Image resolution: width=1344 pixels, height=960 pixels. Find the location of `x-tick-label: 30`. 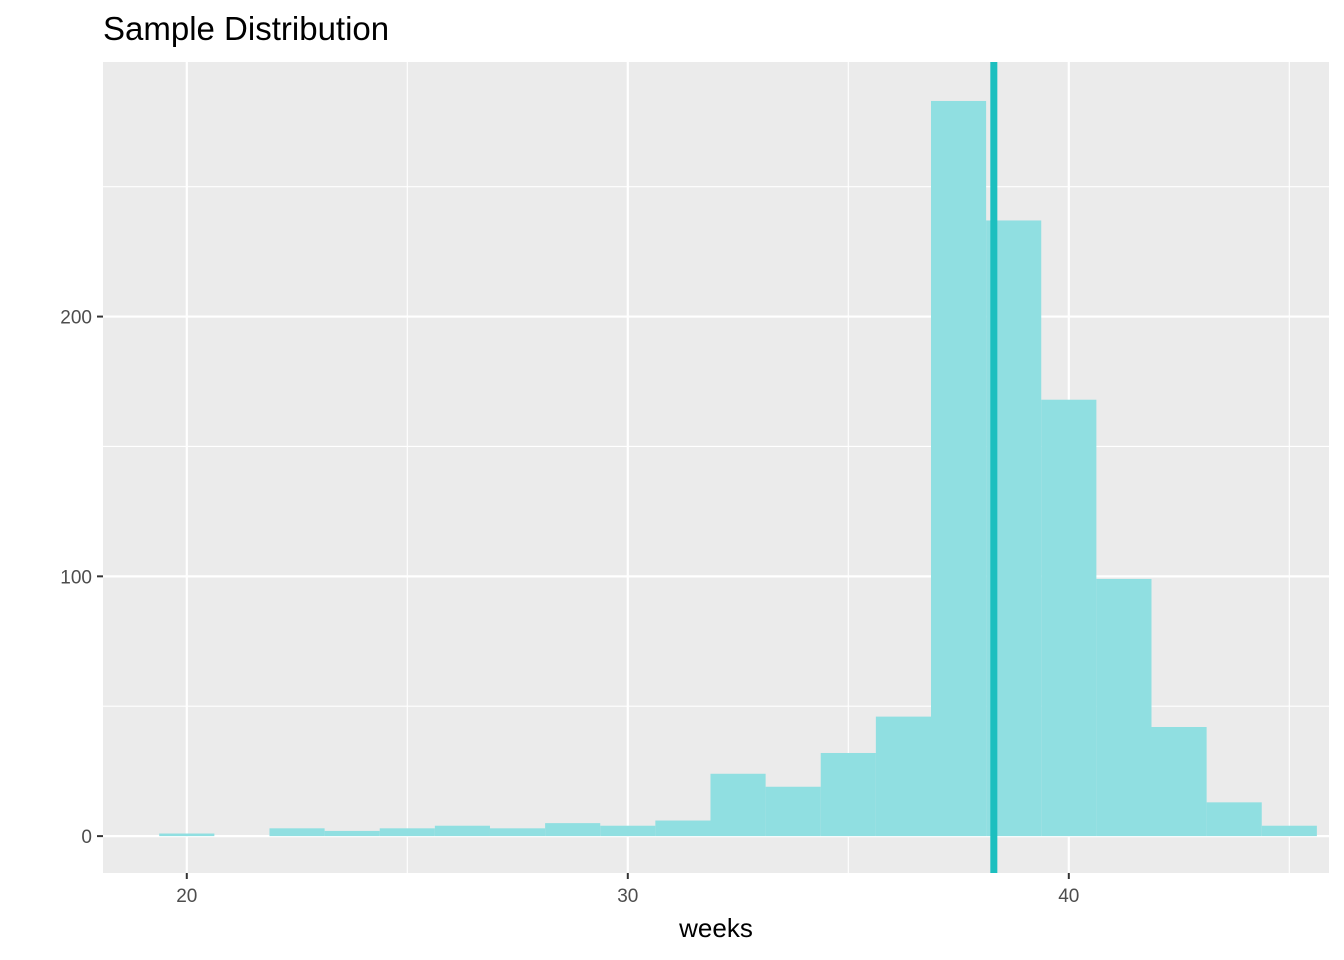

x-tick-label: 30 is located at coordinates (627, 896).